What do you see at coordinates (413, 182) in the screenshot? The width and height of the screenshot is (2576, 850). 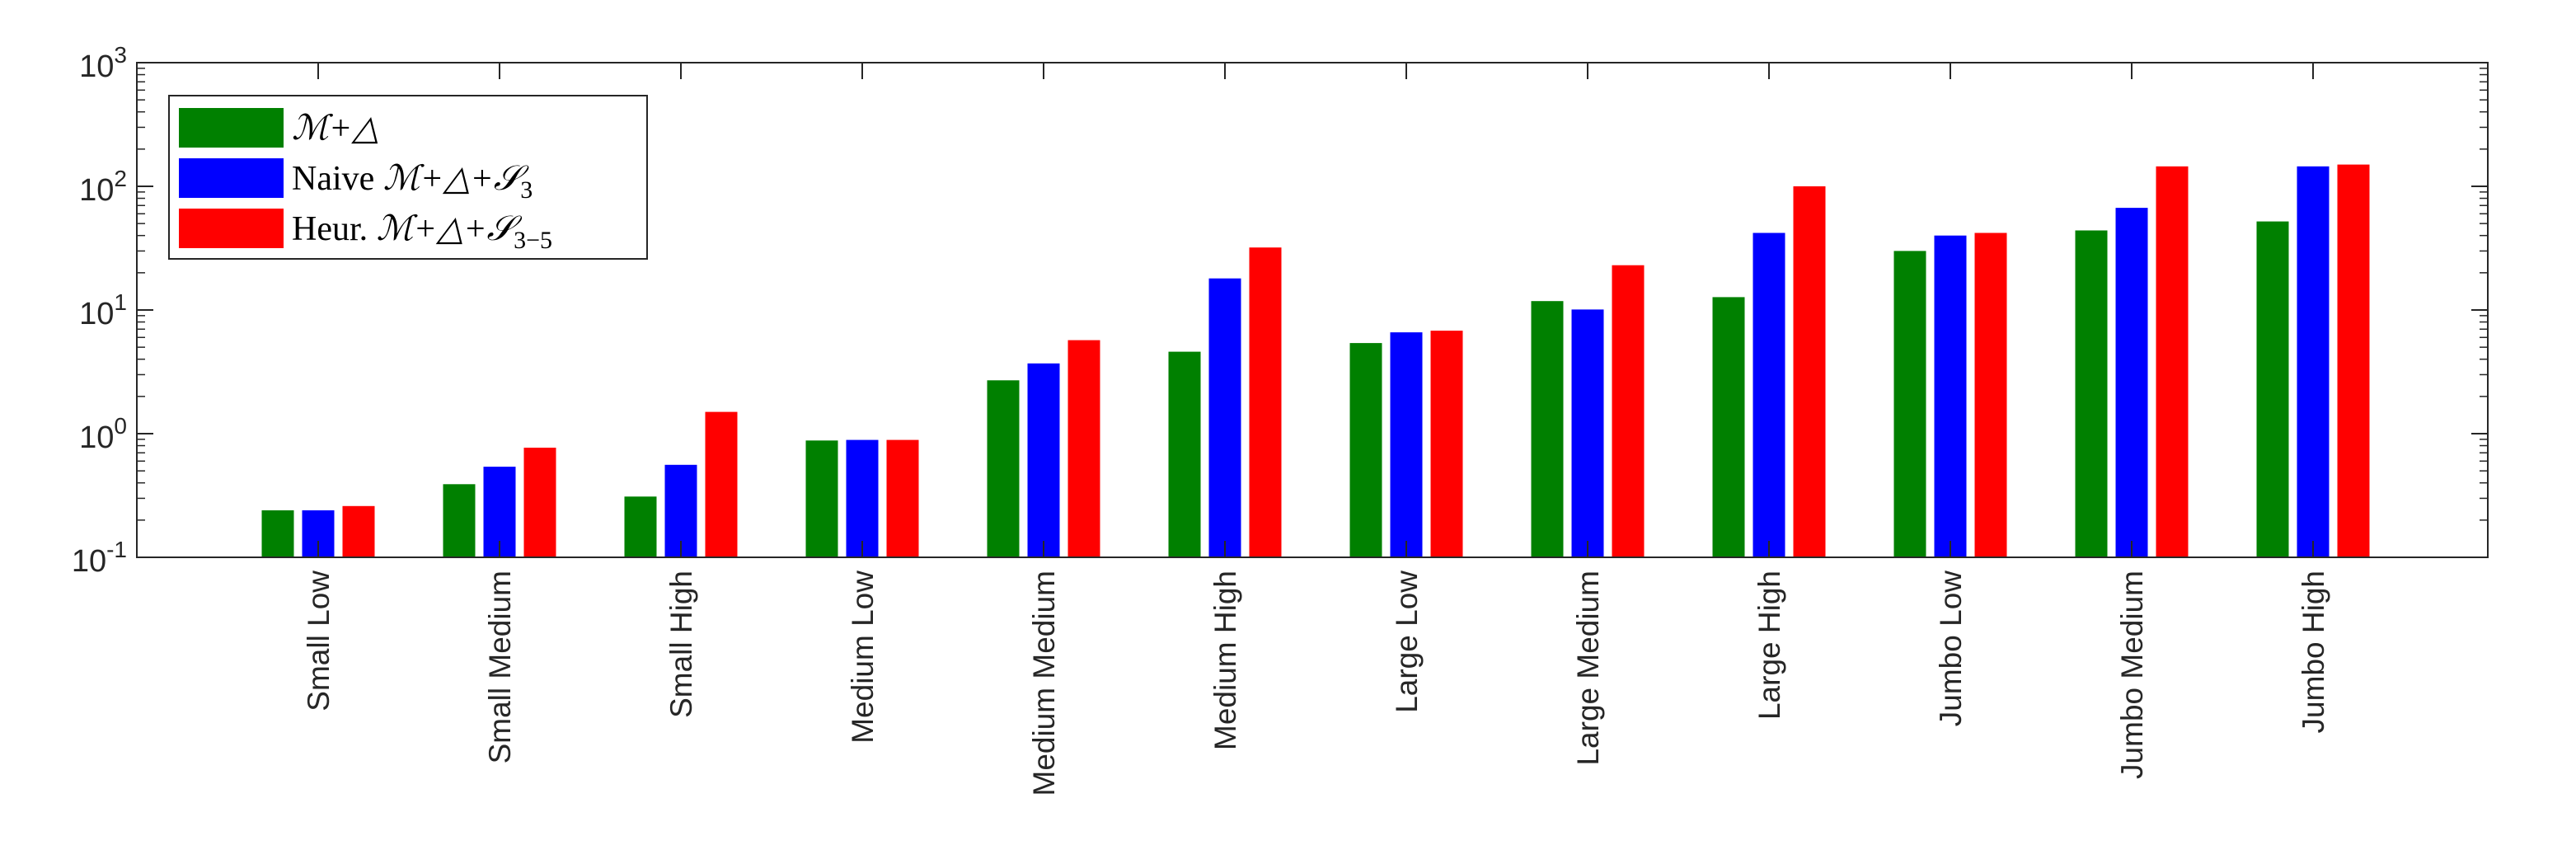 I see `legend-label: Naive ℳ+△+𝒮3` at bounding box center [413, 182].